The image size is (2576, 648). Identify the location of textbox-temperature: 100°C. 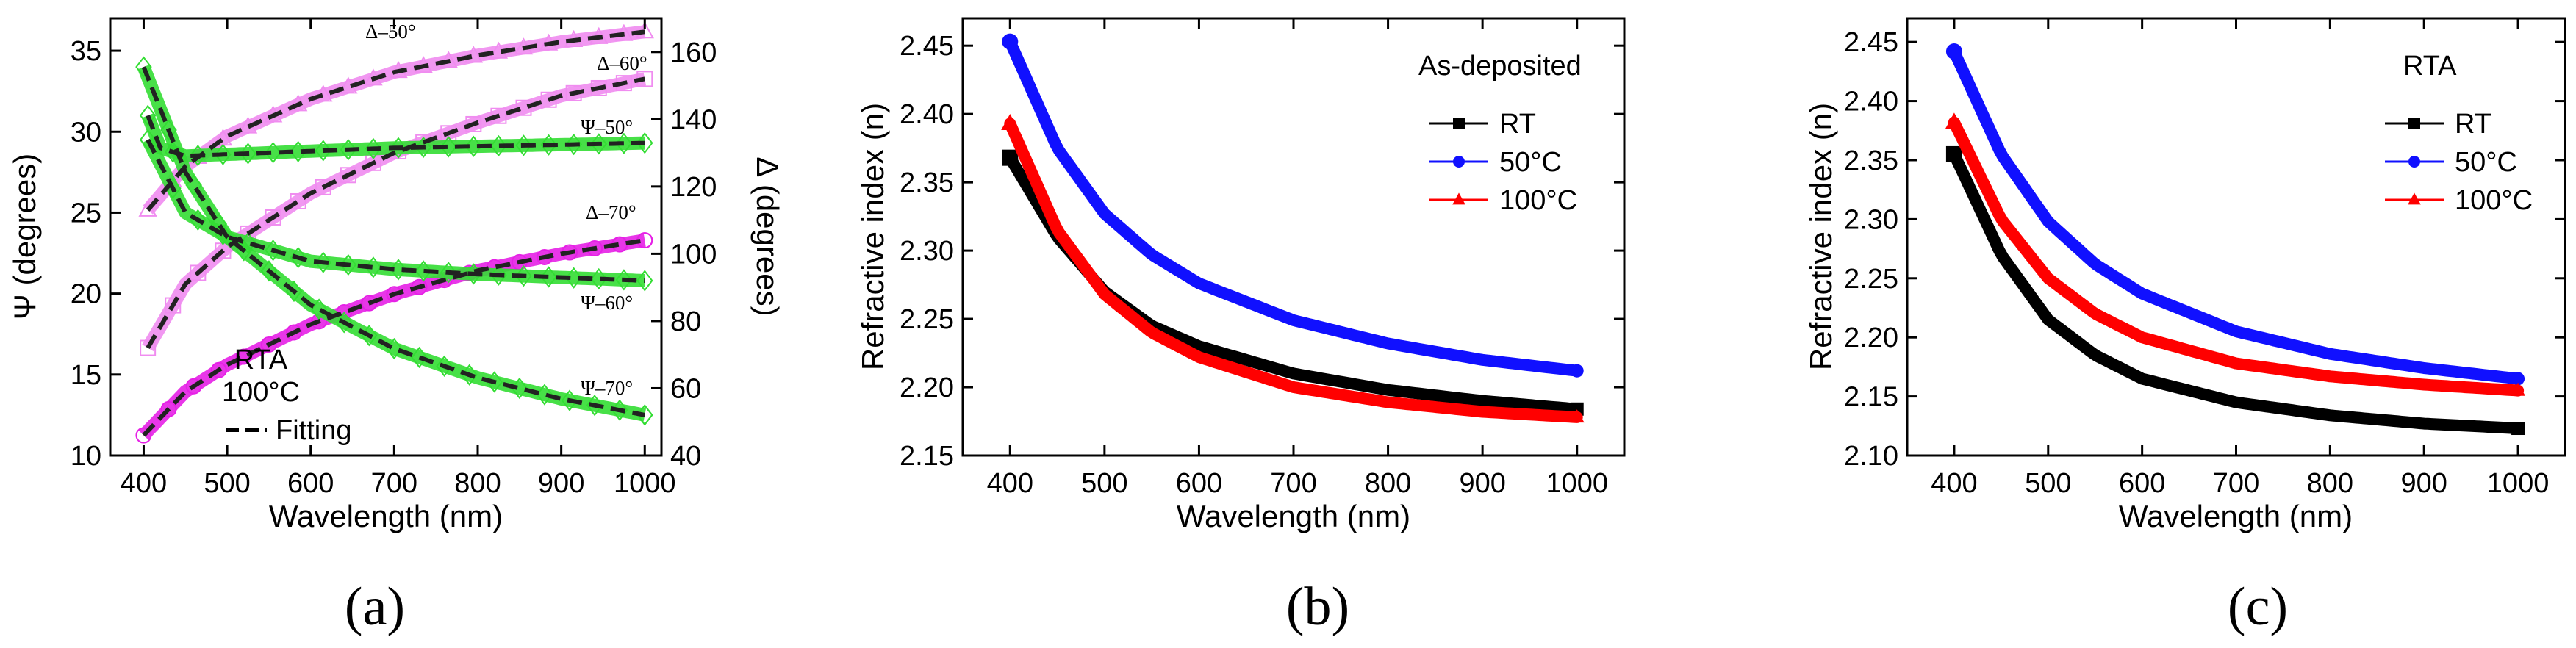
(261, 392).